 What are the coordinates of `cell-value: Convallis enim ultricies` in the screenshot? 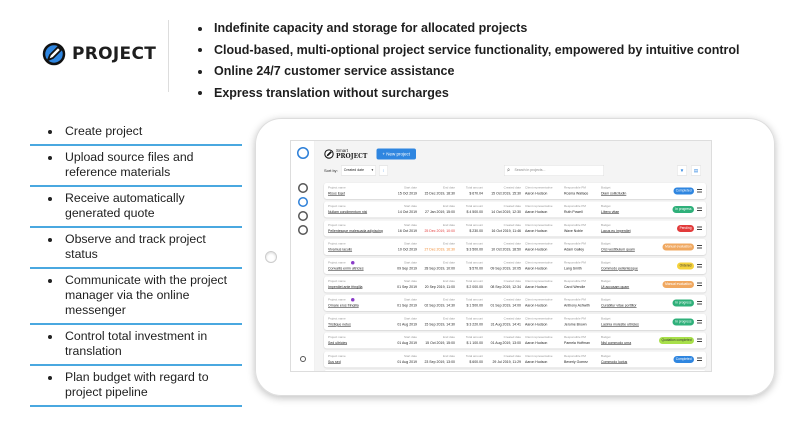 It's located at (346, 268).